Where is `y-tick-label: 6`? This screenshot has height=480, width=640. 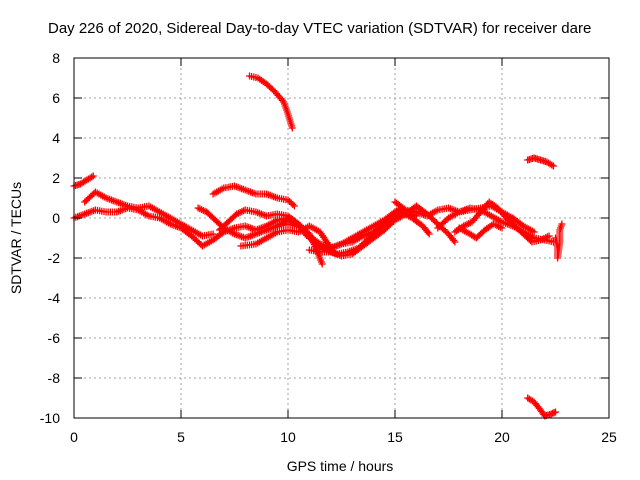
y-tick-label: 6 is located at coordinates (56, 98).